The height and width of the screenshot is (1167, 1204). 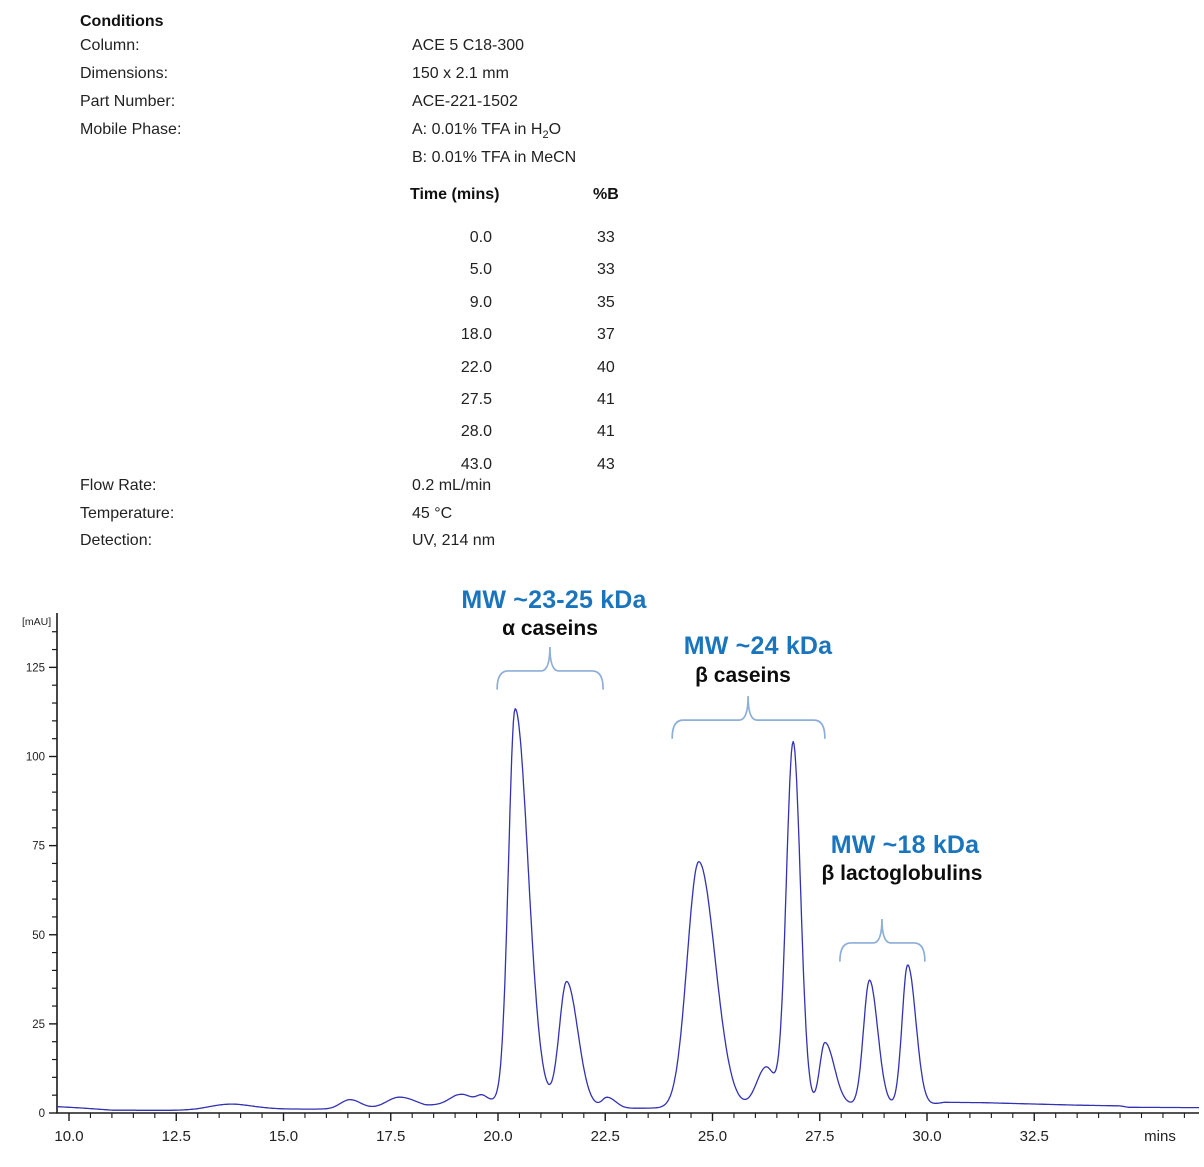 I want to click on x-tick-label: 10.0, so click(x=68, y=1136).